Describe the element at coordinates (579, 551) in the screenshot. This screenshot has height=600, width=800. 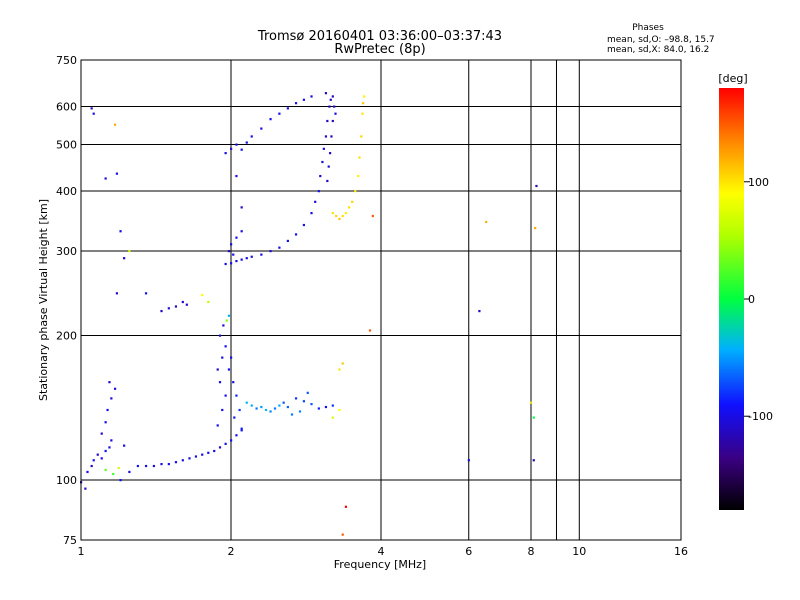
I see `x-tick-label: 10` at that location.